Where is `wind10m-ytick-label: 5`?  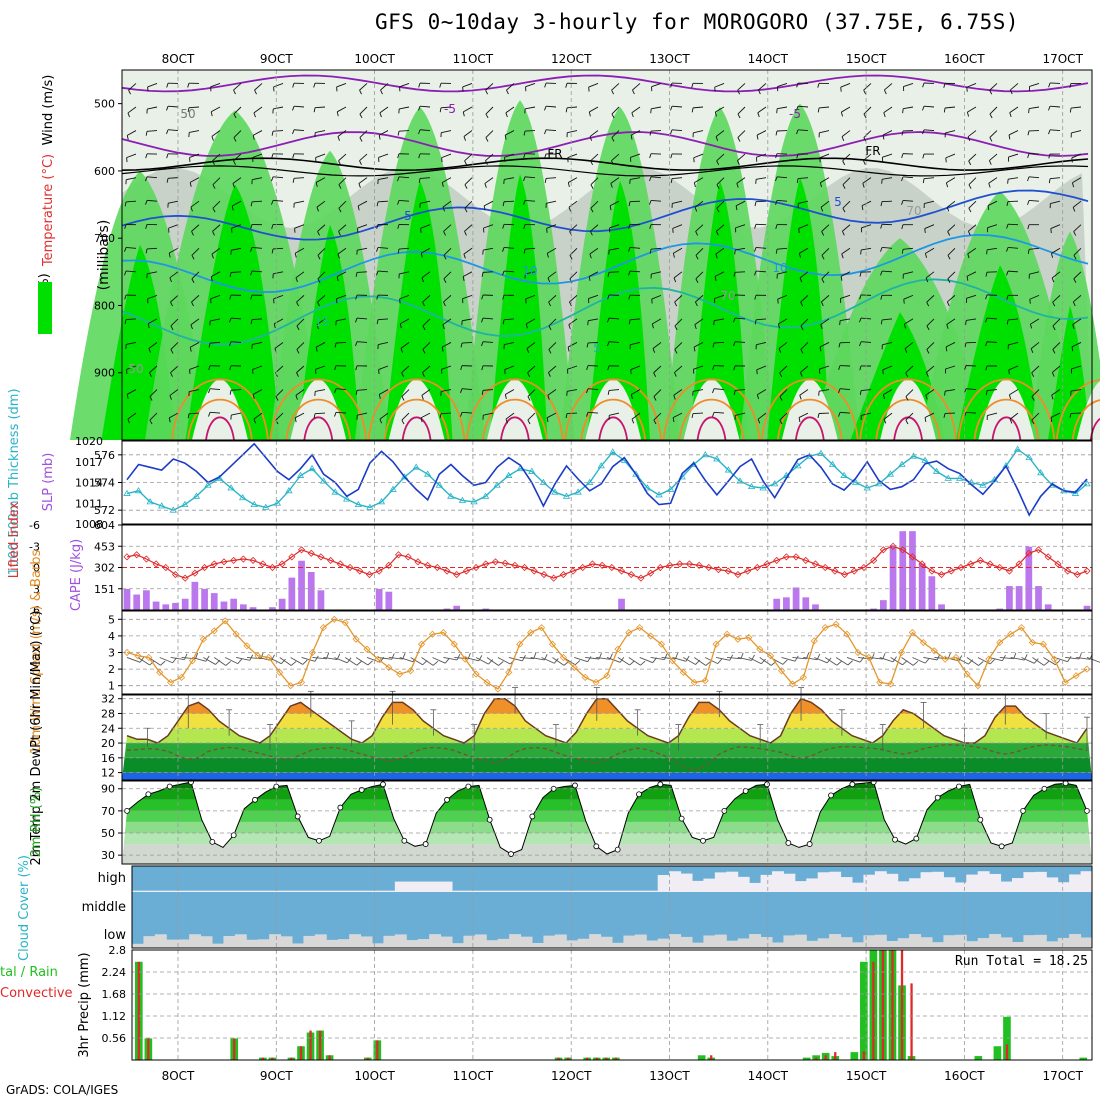 wind10m-ytick-label: 5 is located at coordinates (111, 619).